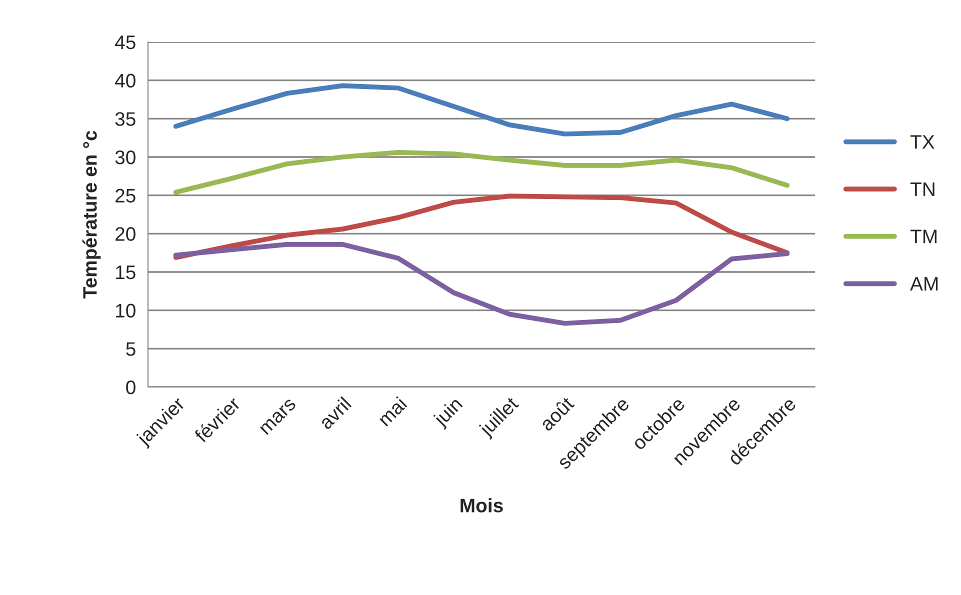  I want to click on y-tick-label: 40, so click(125, 81).